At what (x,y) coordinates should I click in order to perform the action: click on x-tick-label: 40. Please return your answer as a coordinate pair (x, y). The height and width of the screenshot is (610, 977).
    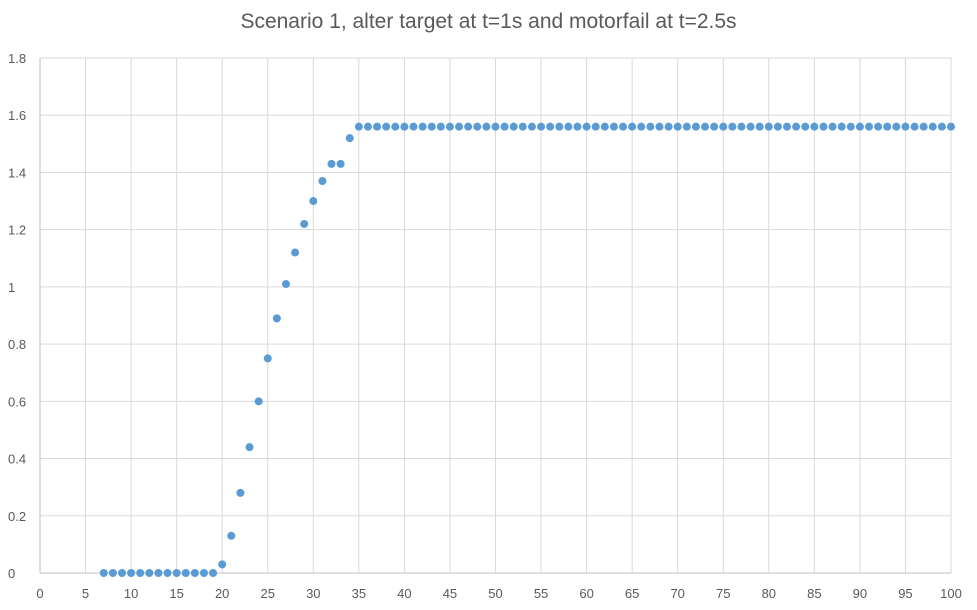
    Looking at the image, I should click on (404, 593).